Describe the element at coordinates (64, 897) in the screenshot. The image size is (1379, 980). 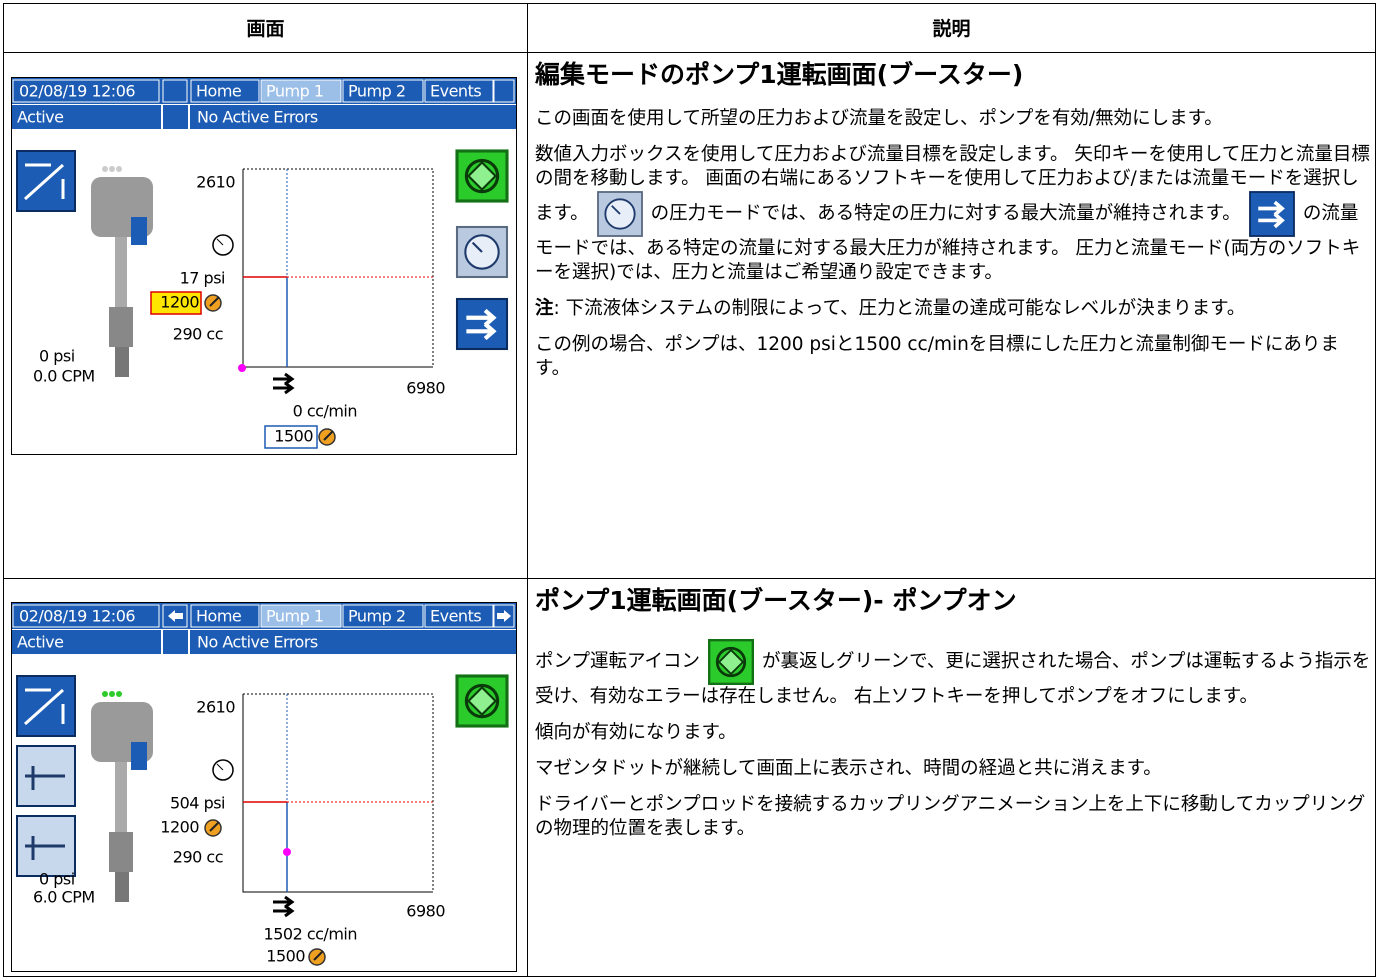
I see `cycle-rate: 6.0 CPM` at that location.